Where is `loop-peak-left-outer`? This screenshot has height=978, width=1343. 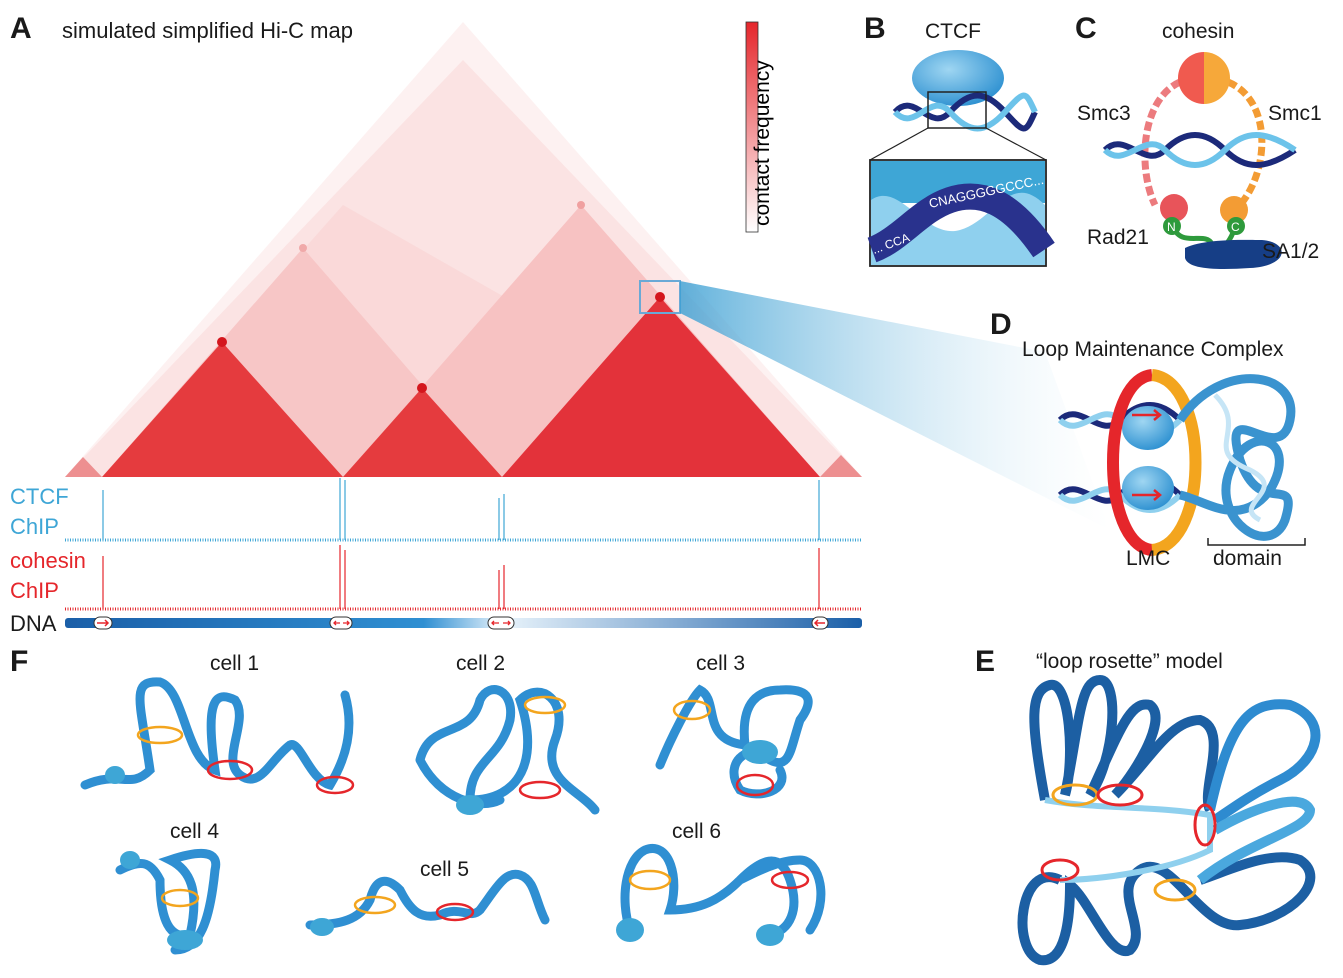
loop-peak-left-outer is located at coordinates (303, 248).